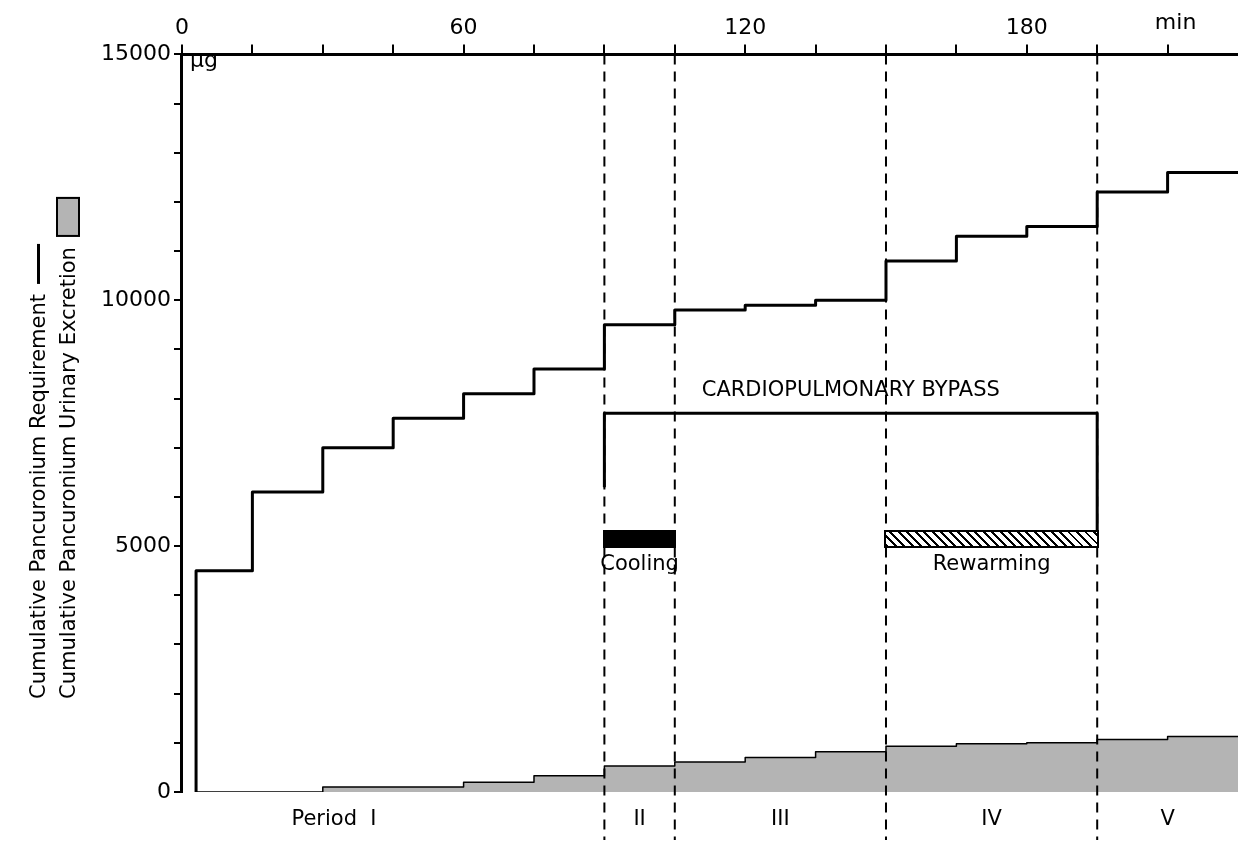 Image resolution: width=1248 pixels, height=854 pixels. Describe the element at coordinates (780, 818) in the screenshot. I see `text: III` at that location.